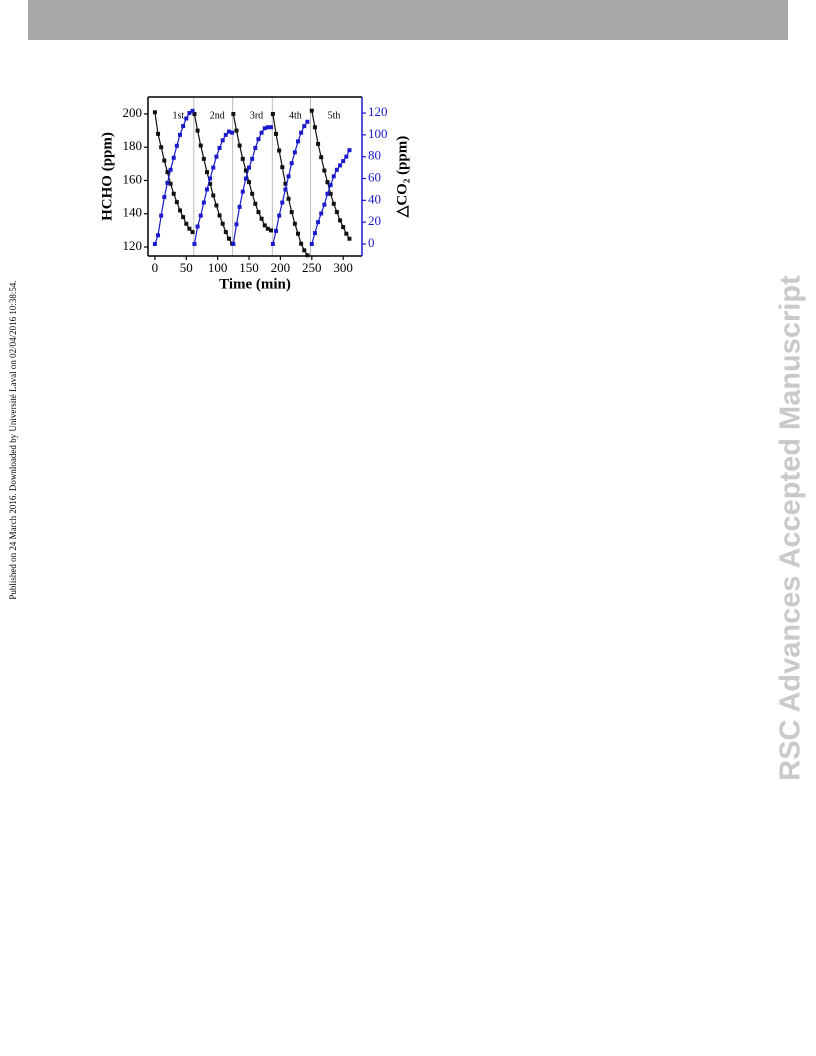 Image resolution: width=816 pixels, height=1056 pixels. What do you see at coordinates (791, 528) in the screenshot?
I see `watermark: RSC Advances Accepted Manuscript` at bounding box center [791, 528].